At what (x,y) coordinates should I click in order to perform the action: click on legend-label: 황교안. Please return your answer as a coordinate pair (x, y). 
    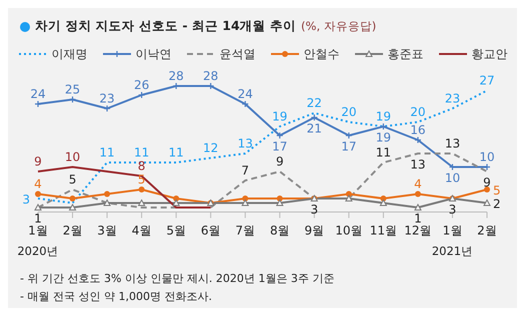
    Looking at the image, I should click on (489, 54).